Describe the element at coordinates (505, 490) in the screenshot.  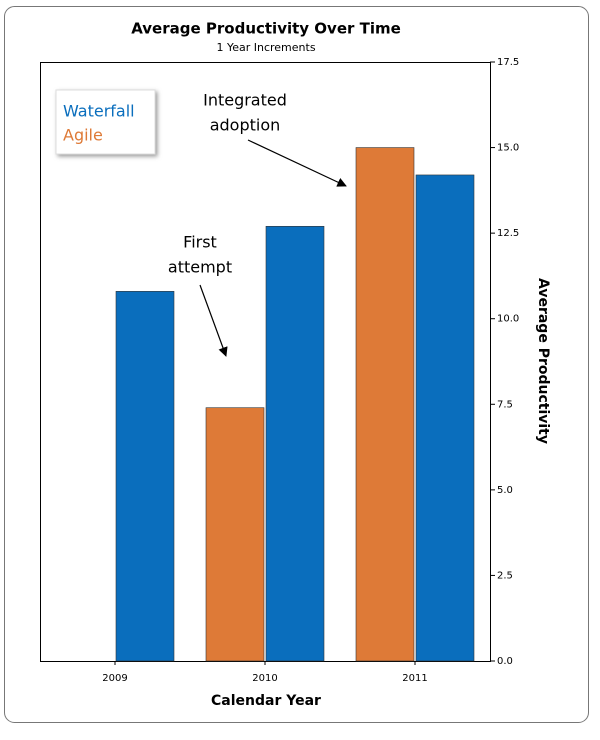
I see `y-tick-label: 5.0` at that location.